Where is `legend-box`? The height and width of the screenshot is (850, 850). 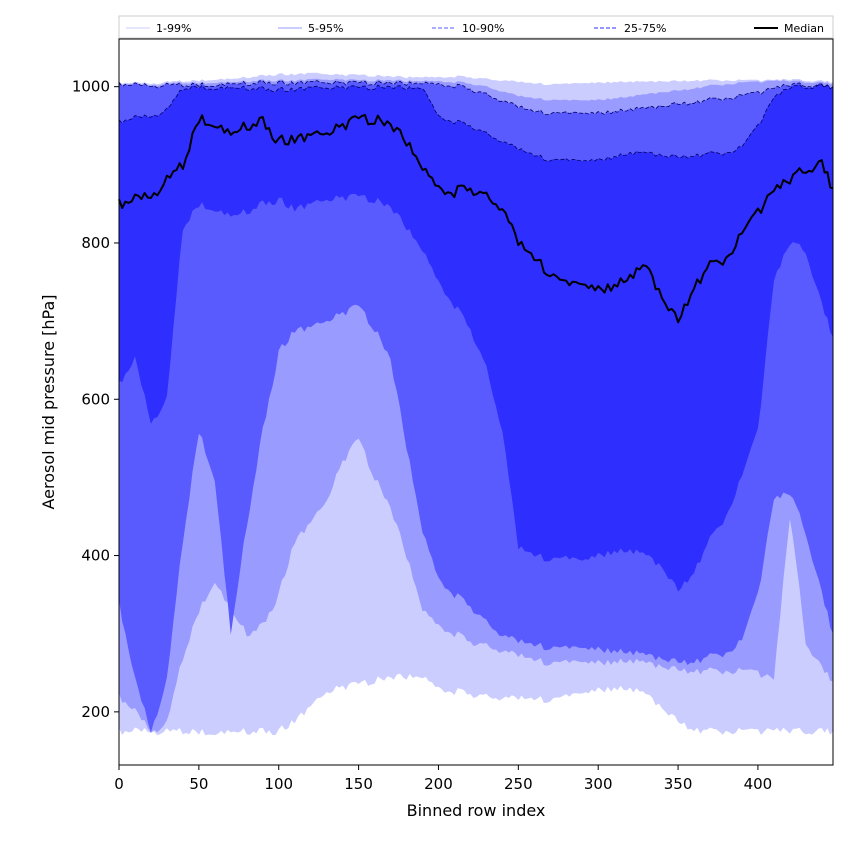 legend-box is located at coordinates (476, 27).